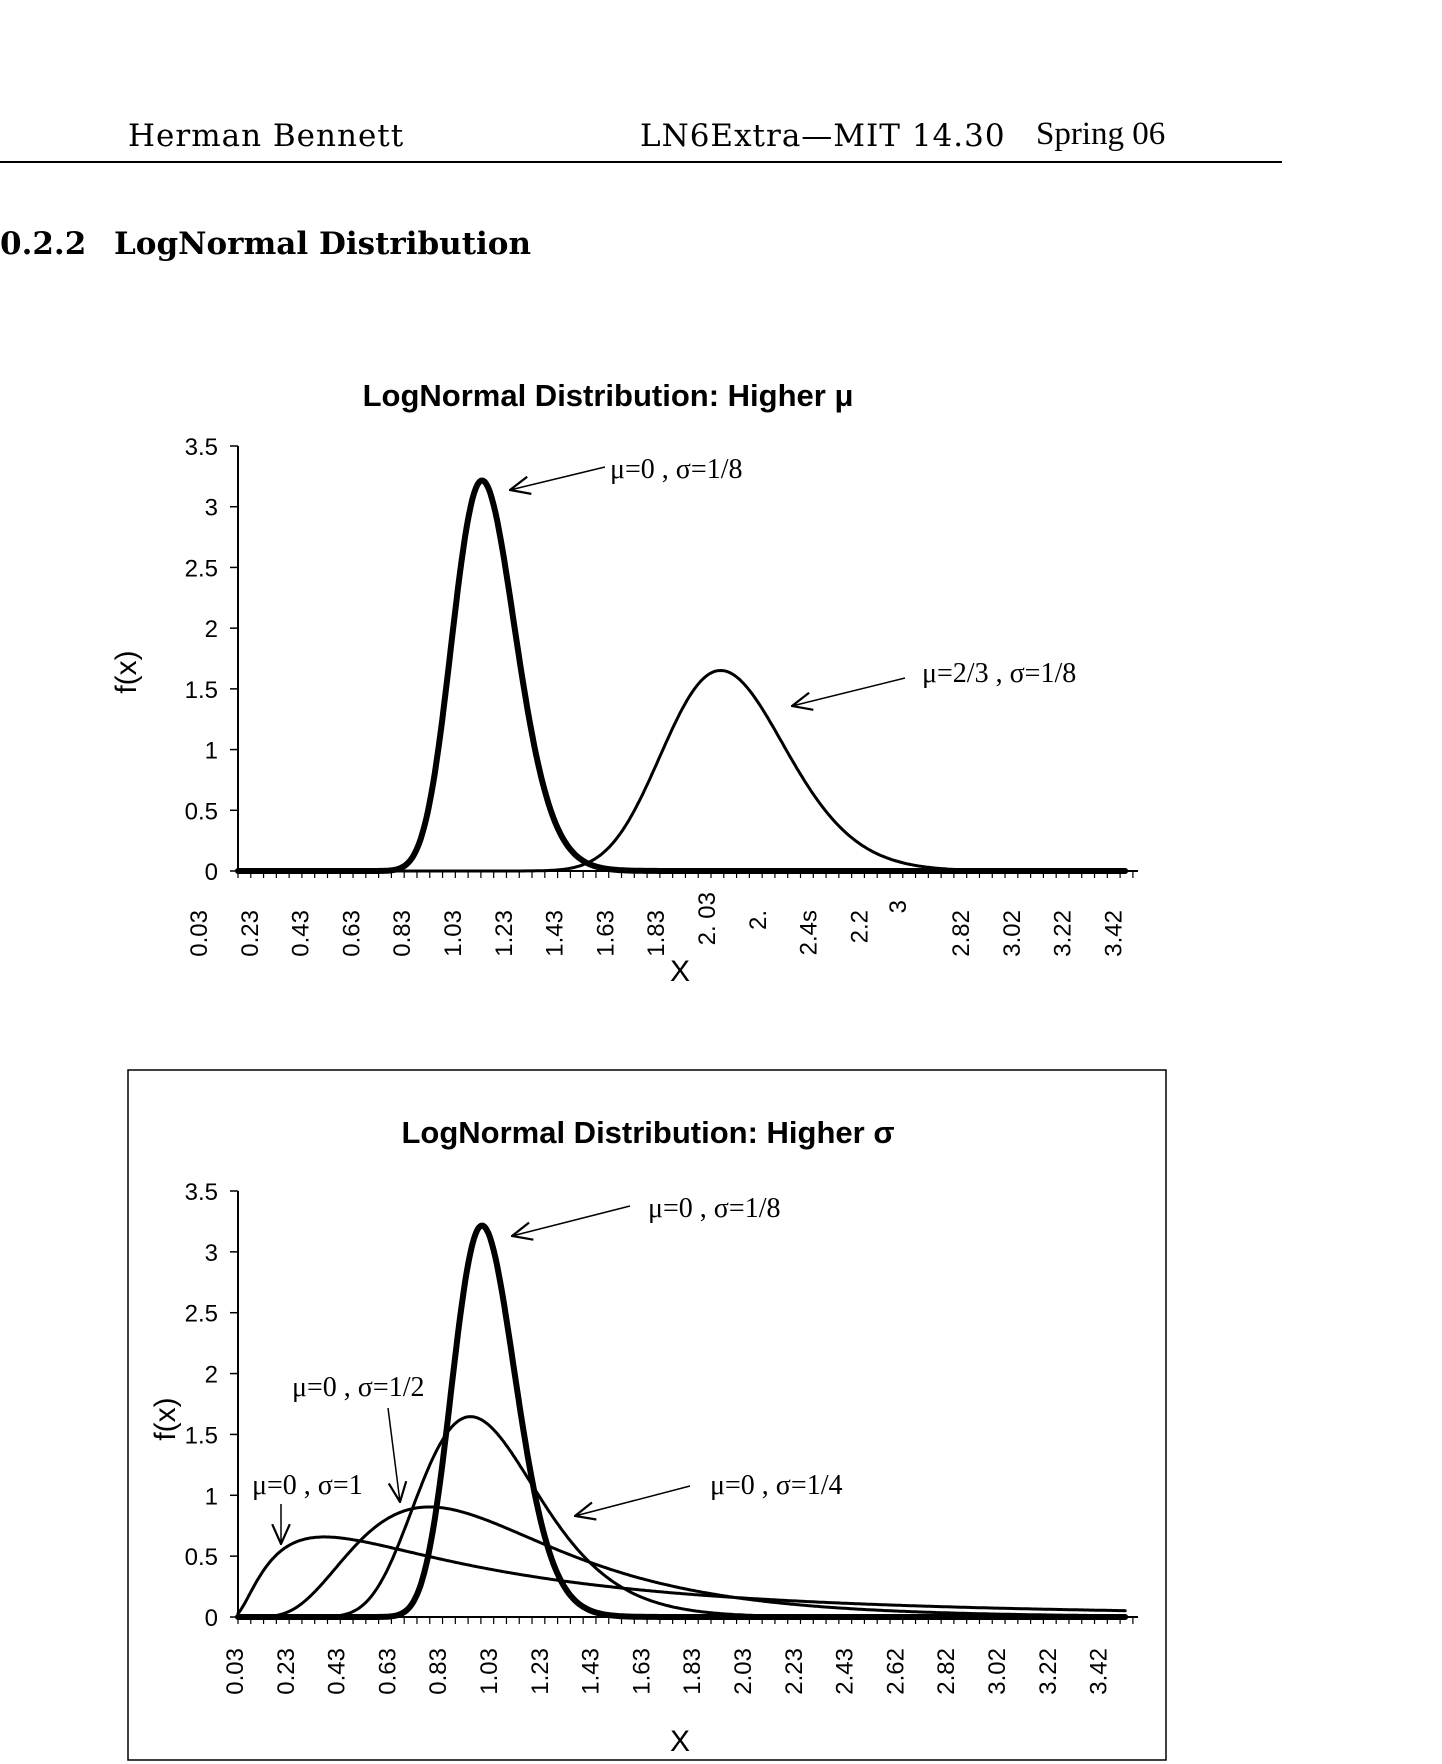  Describe the element at coordinates (199, 933) in the screenshot. I see `chart-1-x-tick-label: 0.03` at that location.